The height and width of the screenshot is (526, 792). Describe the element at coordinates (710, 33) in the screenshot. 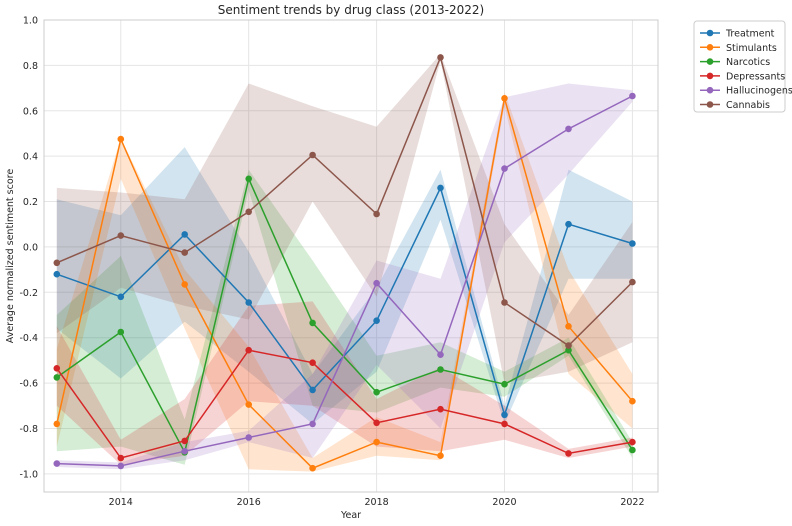

I see `treatment-legend-marker` at that location.